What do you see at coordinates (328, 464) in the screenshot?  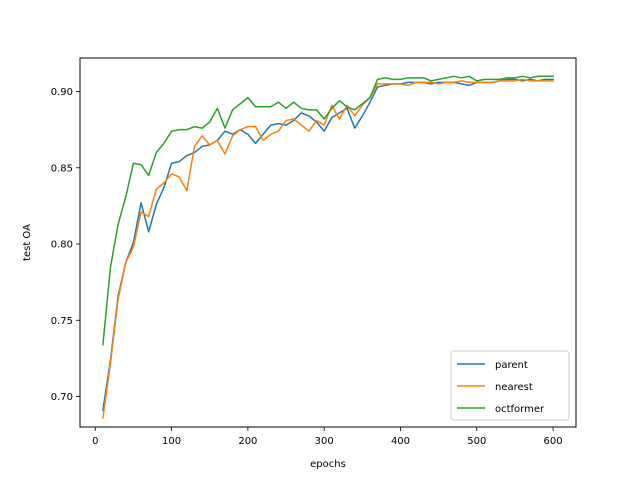 I see `x-axis-label: epochs` at bounding box center [328, 464].